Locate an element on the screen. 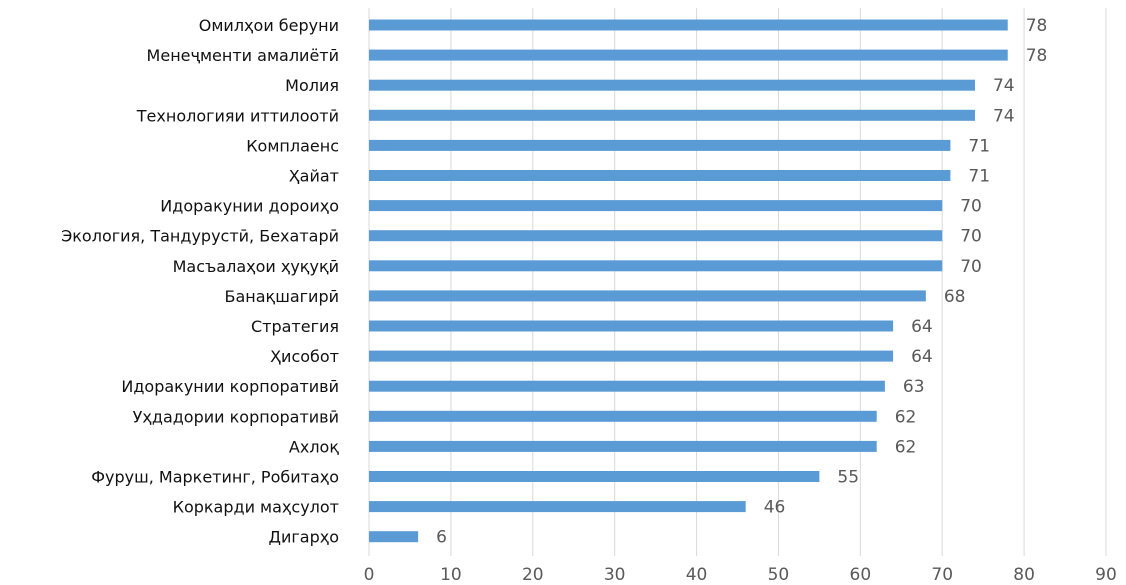 This screenshot has height=585, width=1126. category-label: Омилҳои беруни is located at coordinates (269, 25).